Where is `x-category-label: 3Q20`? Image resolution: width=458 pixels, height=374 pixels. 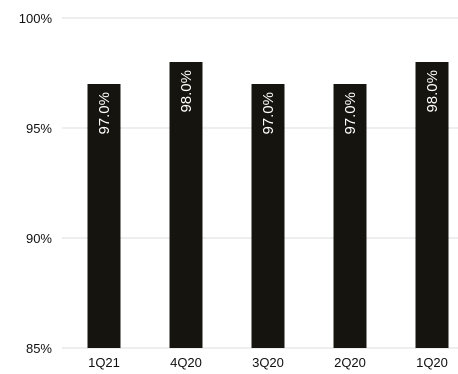
x-category-label: 3Q20 is located at coordinates (268, 362).